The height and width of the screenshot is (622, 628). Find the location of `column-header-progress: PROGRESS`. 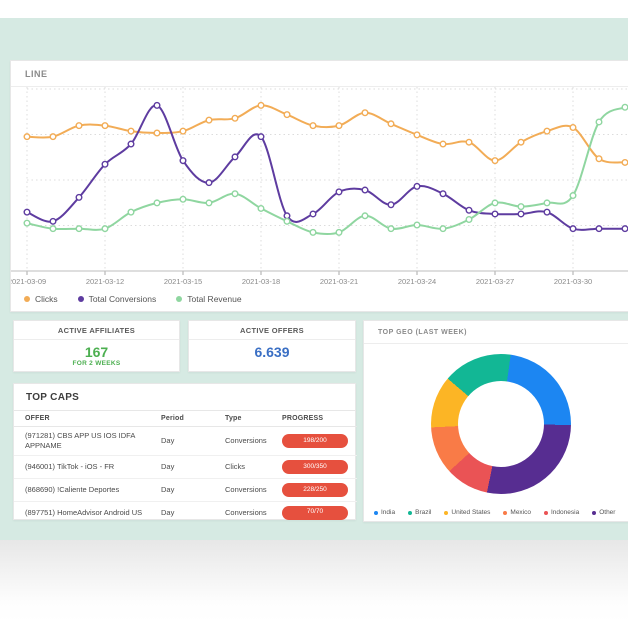

column-header-progress: PROGRESS is located at coordinates (314, 419).